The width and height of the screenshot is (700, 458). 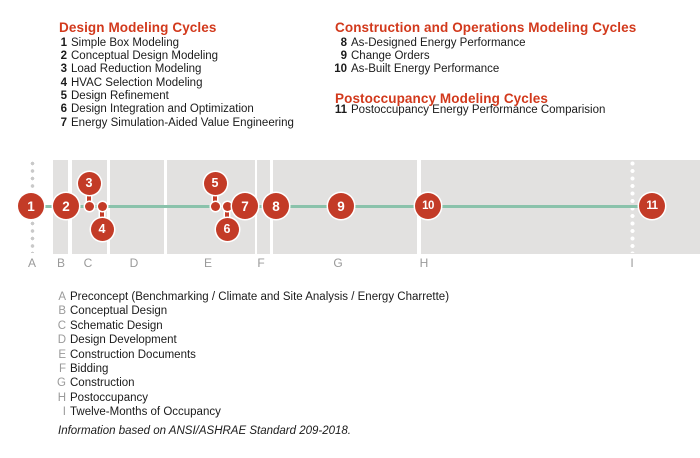 I want to click on phase-letter-a: A, so click(x=32, y=263).